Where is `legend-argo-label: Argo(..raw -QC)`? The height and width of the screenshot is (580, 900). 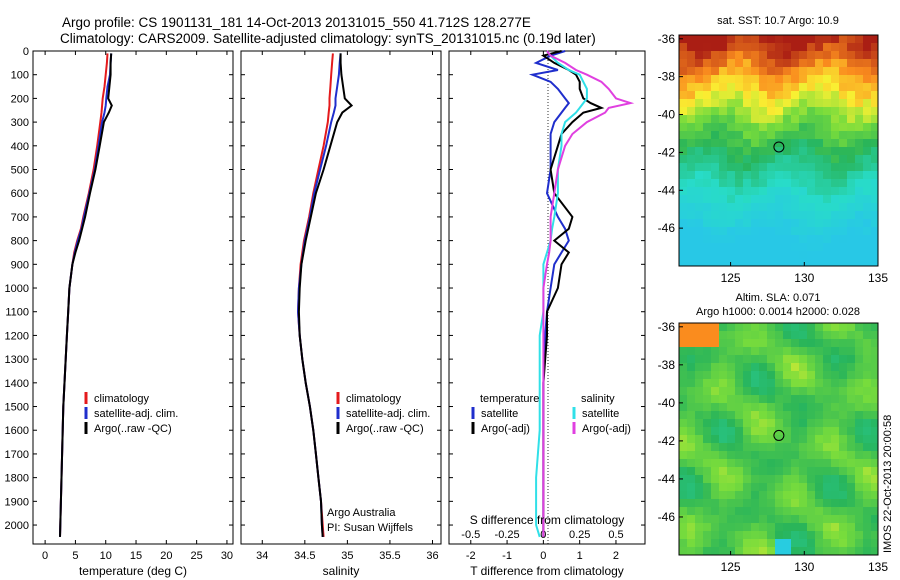
legend-argo-label: Argo(..raw -QC) is located at coordinates (385, 429).